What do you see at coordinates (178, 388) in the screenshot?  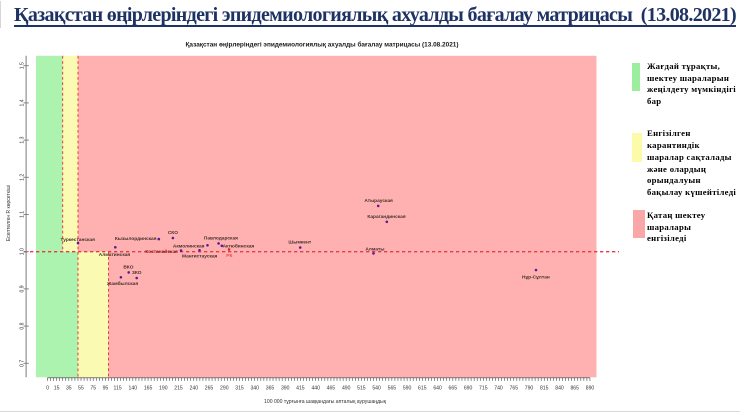 I see `svg-text: 215` at bounding box center [178, 388].